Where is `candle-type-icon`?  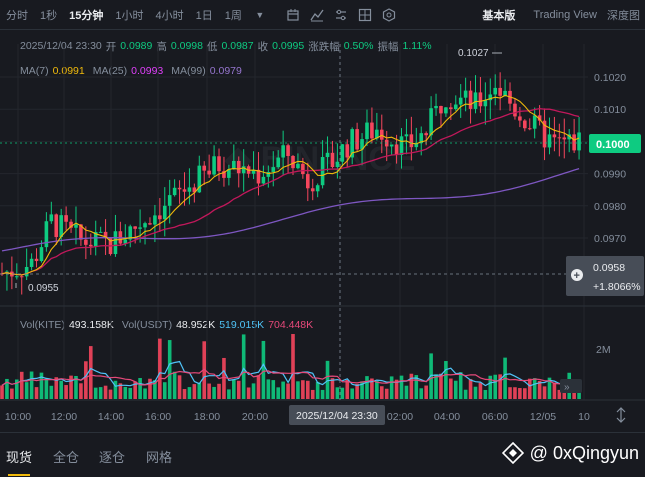 candle-type-icon is located at coordinates (293, 15).